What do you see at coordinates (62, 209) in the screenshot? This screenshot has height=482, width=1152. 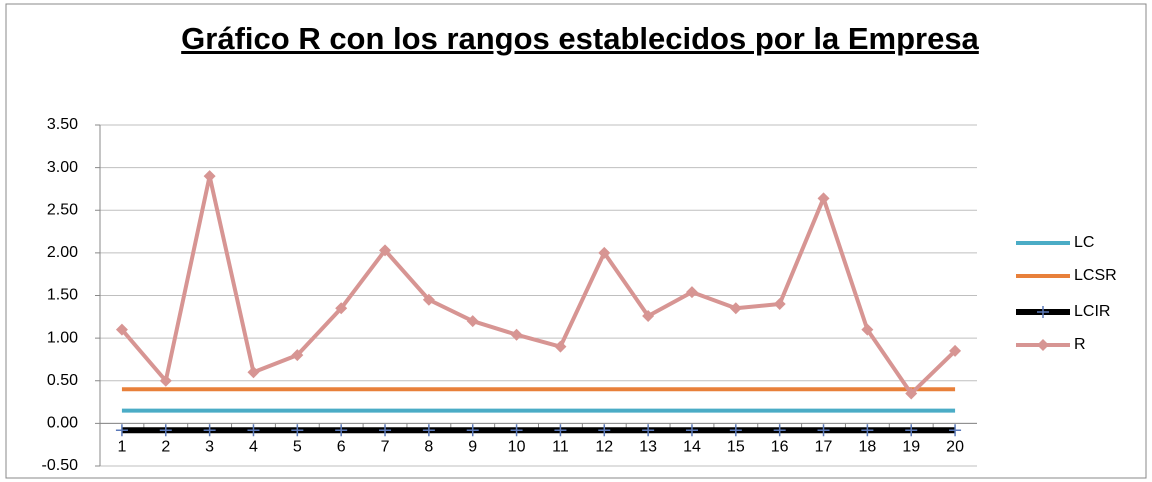 I see `y-tick-label: 2.50` at bounding box center [62, 209].